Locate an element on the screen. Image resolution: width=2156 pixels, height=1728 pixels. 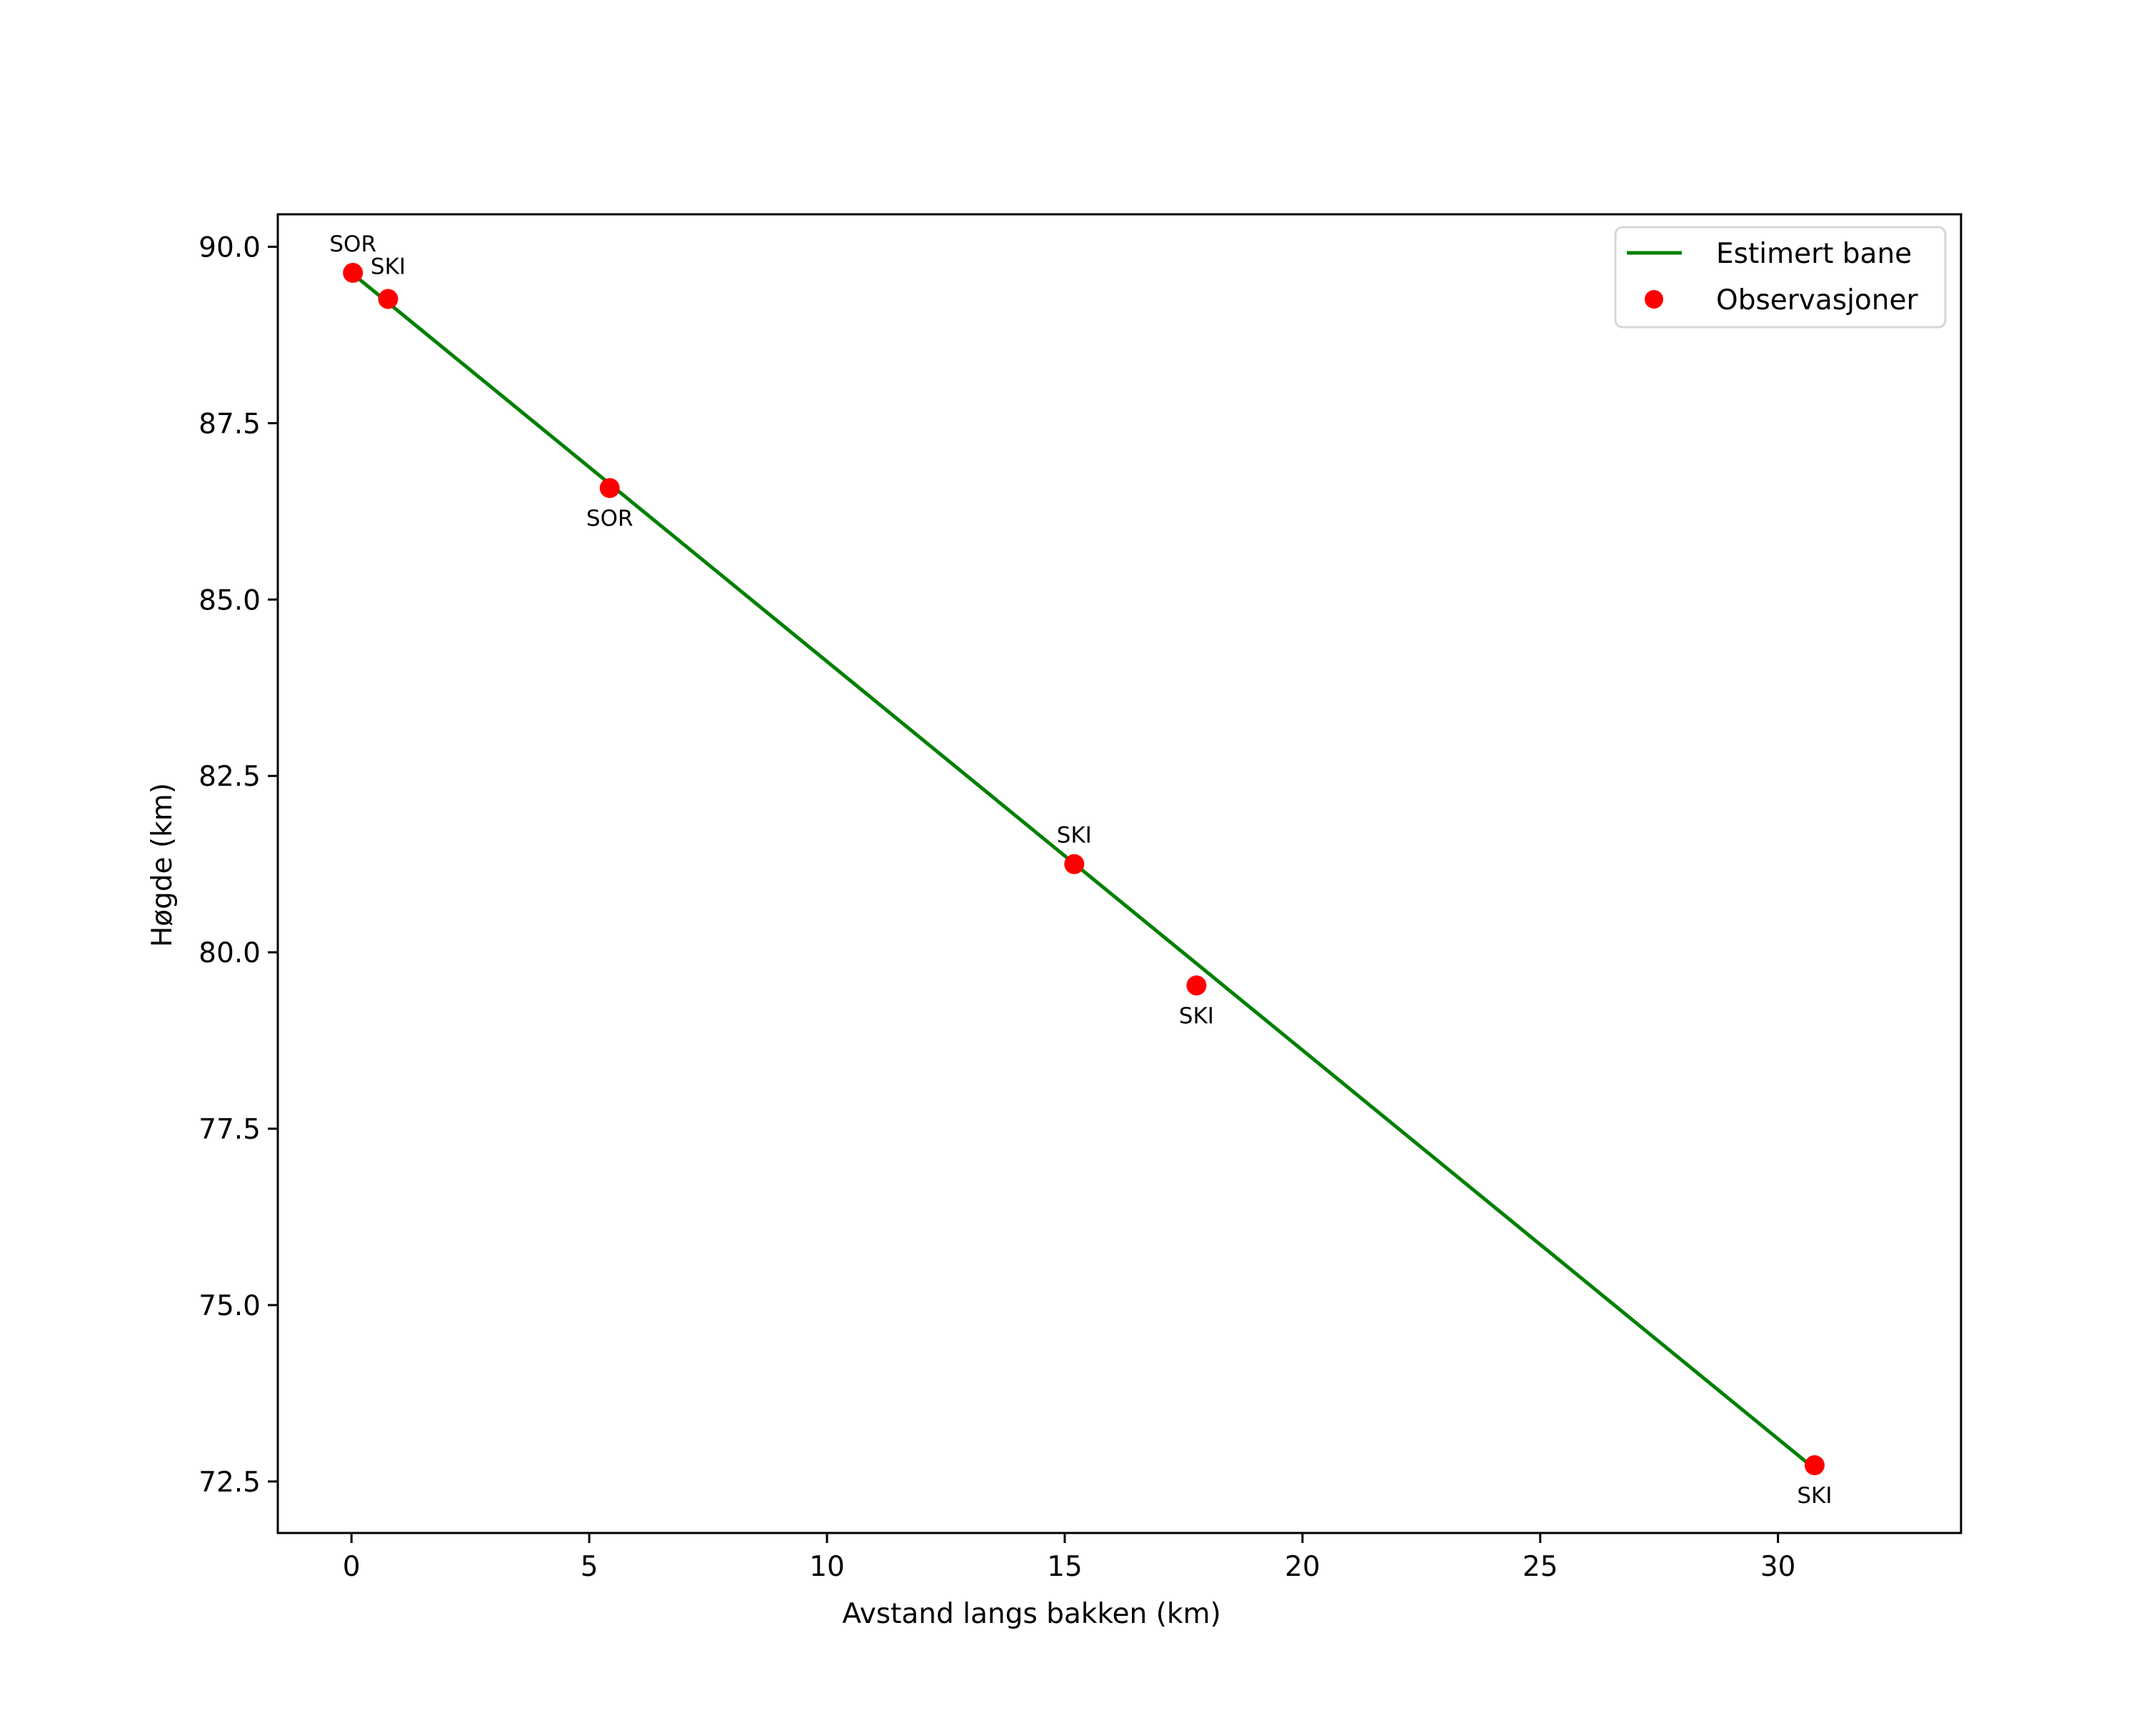
y-tick-label: 87.5 is located at coordinates (230, 424).